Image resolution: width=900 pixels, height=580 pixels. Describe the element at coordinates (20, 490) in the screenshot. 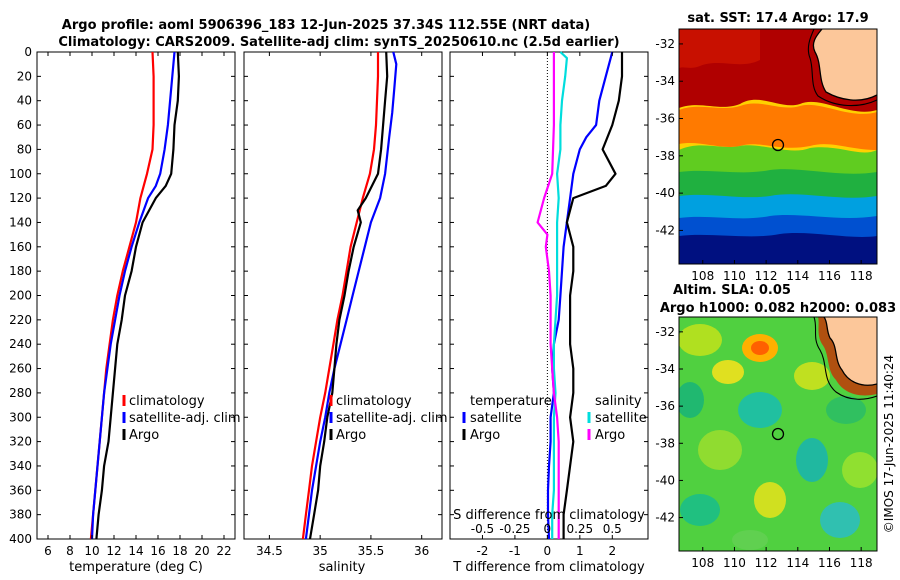

I see `depth-tick-label: 360` at that location.